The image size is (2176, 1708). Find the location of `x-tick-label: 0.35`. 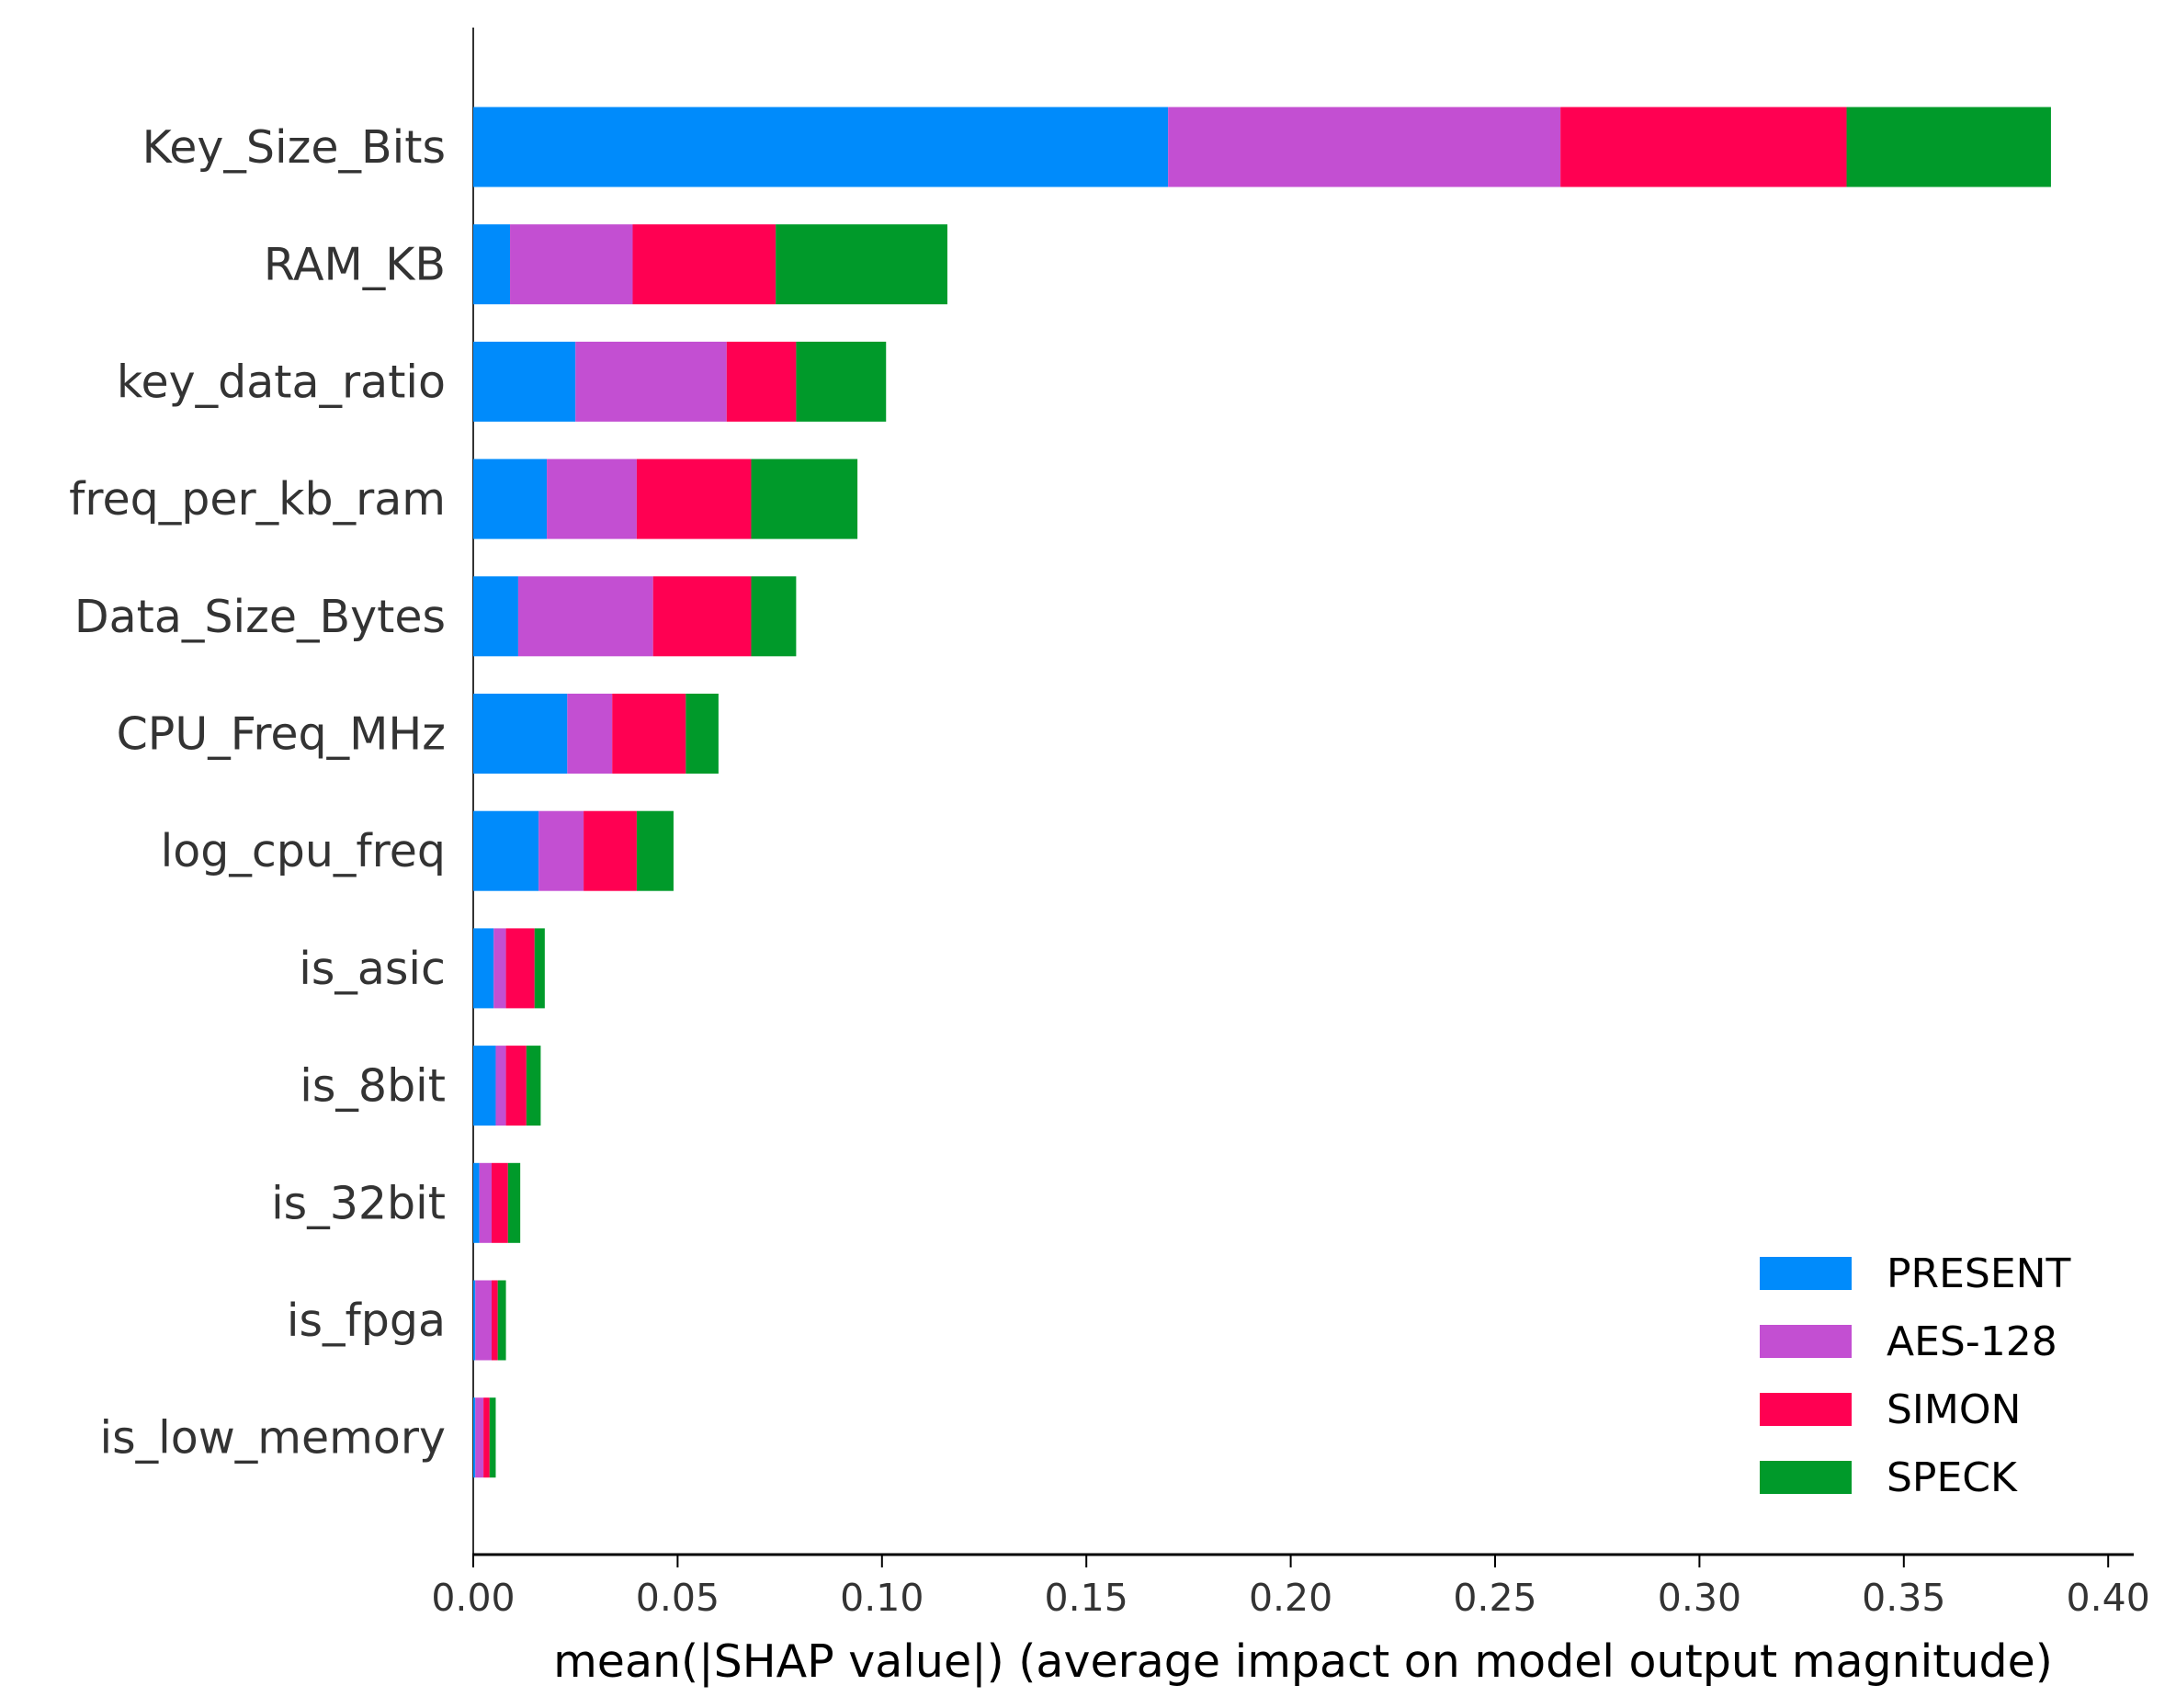

x-tick-label: 0.35 is located at coordinates (1903, 1598).